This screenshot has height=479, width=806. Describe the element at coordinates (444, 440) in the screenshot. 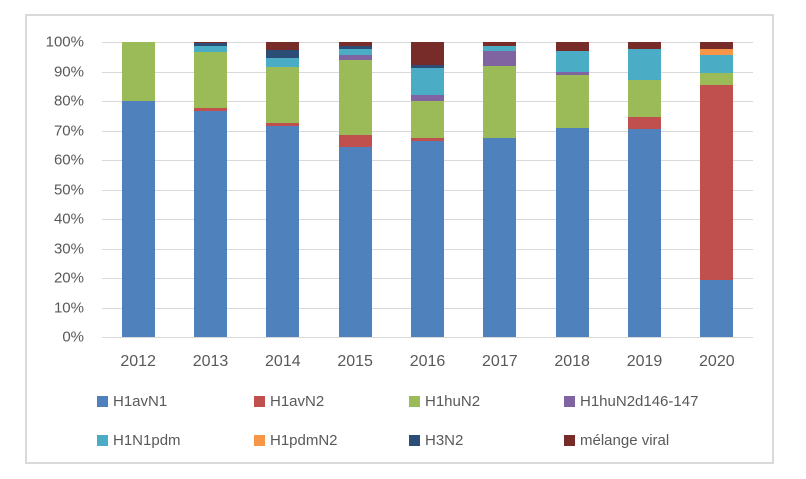

I see `legend-label: H3N2` at that location.